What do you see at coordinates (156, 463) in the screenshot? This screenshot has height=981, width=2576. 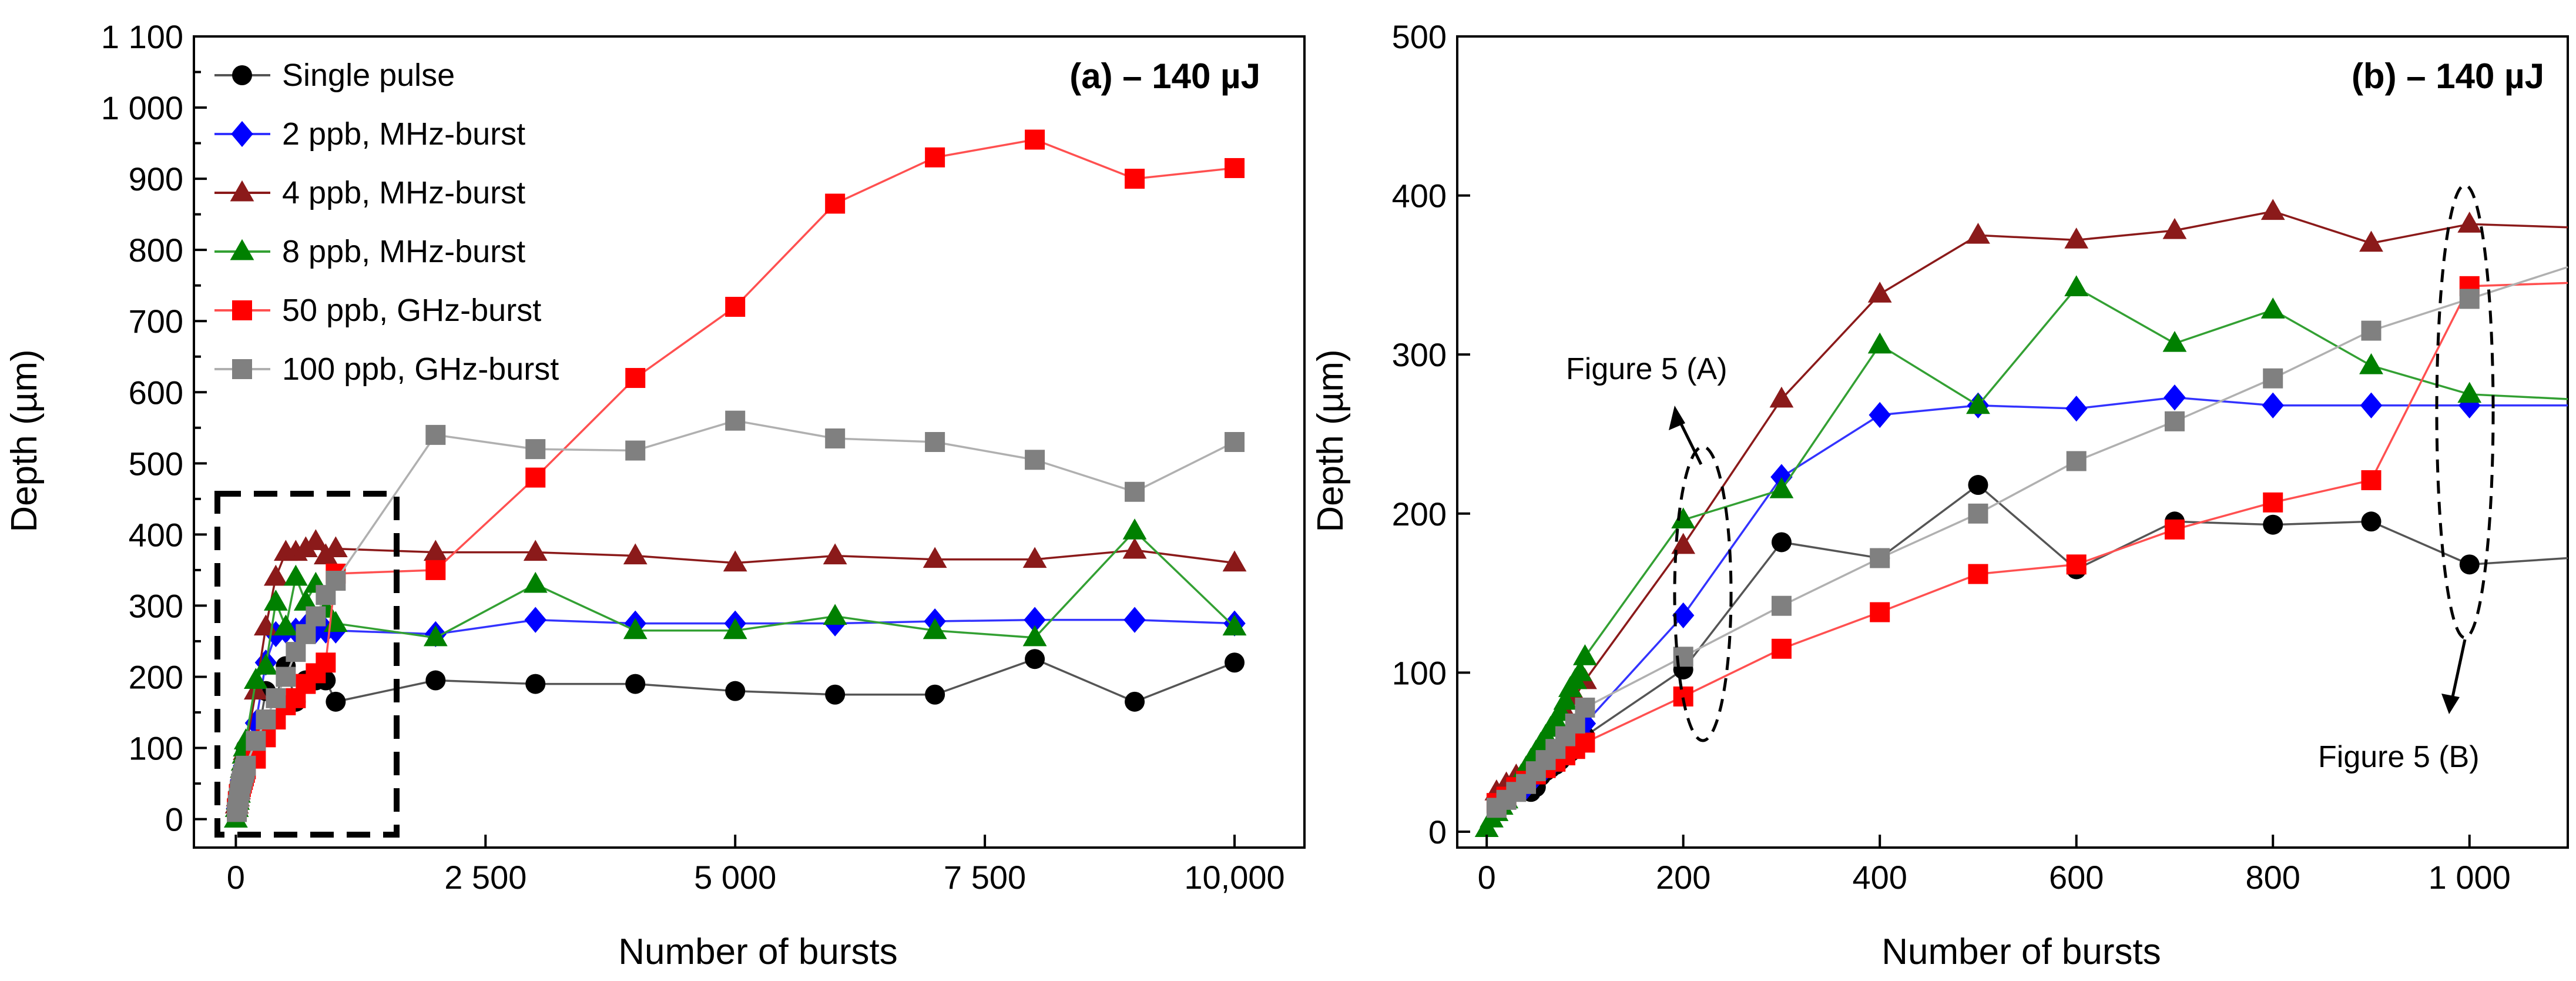 I see `y-tick-label: 500` at bounding box center [156, 463].